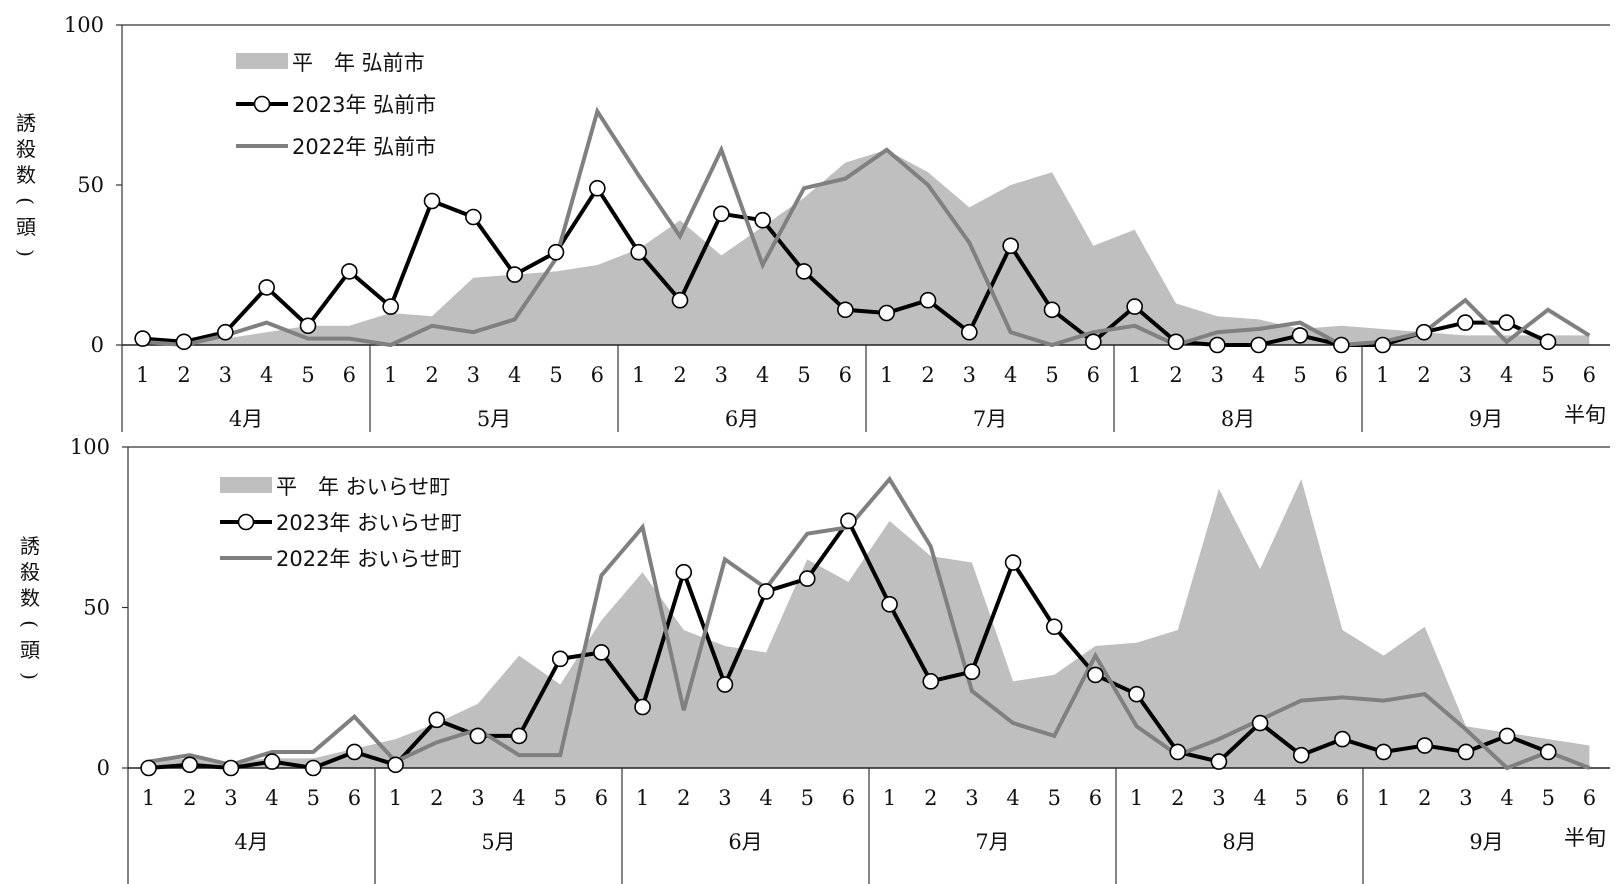 Image resolution: width=1617 pixels, height=884 pixels. What do you see at coordinates (30, 650) in the screenshot?
I see `y-axis-label-char: 頭` at bounding box center [30, 650].